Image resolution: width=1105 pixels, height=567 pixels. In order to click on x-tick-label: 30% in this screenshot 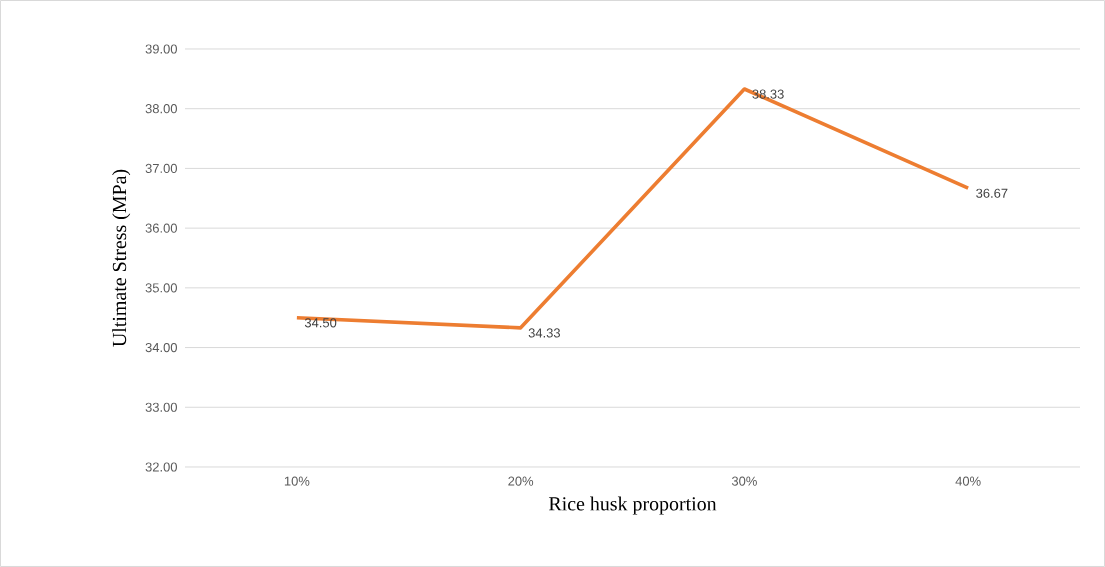, I will do `click(744, 481)`.